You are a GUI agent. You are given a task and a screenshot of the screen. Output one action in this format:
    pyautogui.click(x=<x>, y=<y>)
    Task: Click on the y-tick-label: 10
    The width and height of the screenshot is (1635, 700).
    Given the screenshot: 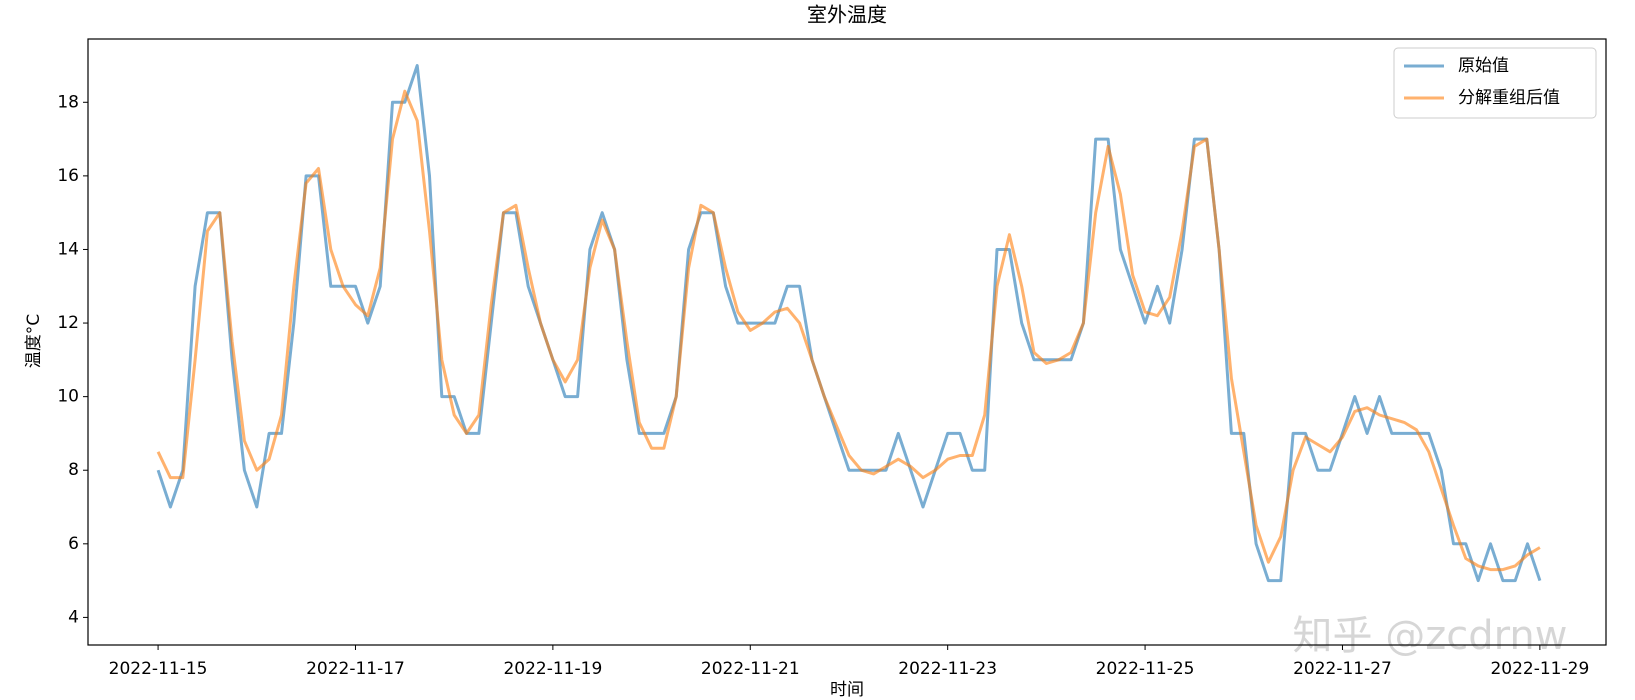 What is the action you would take?
    pyautogui.click(x=68, y=397)
    